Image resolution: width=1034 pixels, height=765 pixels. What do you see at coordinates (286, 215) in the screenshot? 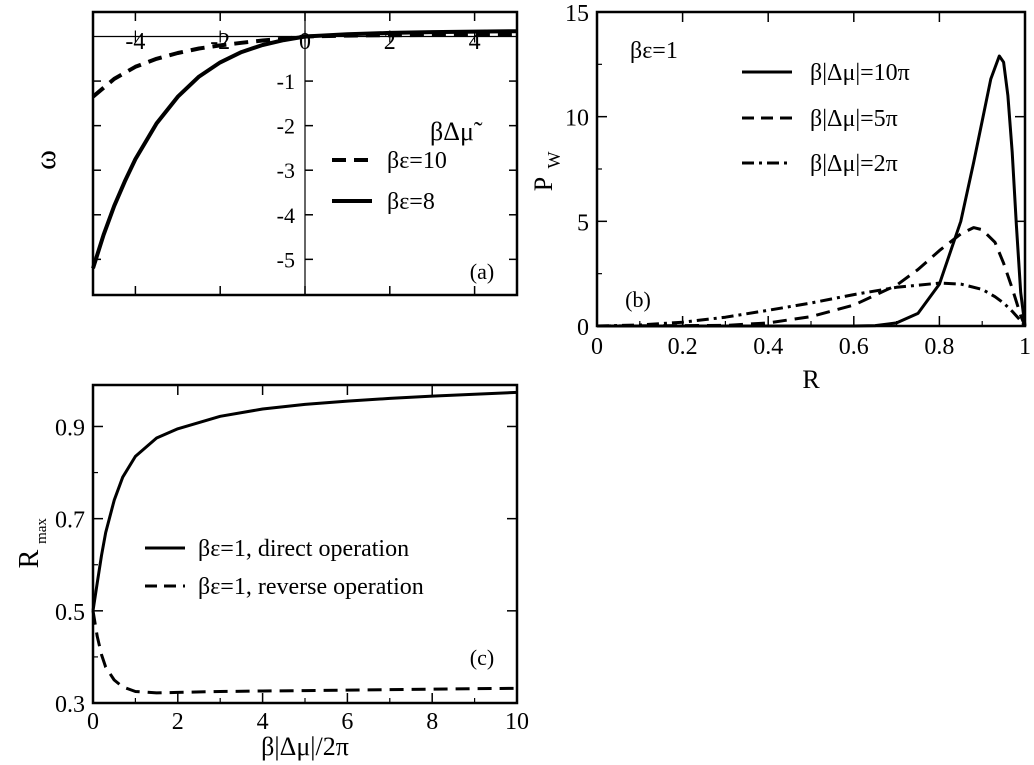
I see `panel-a-ytick-label: -4` at bounding box center [286, 215].